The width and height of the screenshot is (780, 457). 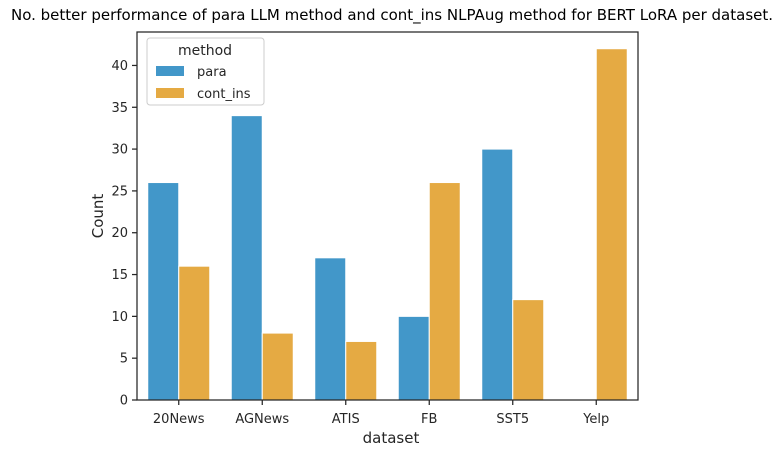 What do you see at coordinates (528, 350) in the screenshot?
I see `bar-cont_ins-SST5` at bounding box center [528, 350].